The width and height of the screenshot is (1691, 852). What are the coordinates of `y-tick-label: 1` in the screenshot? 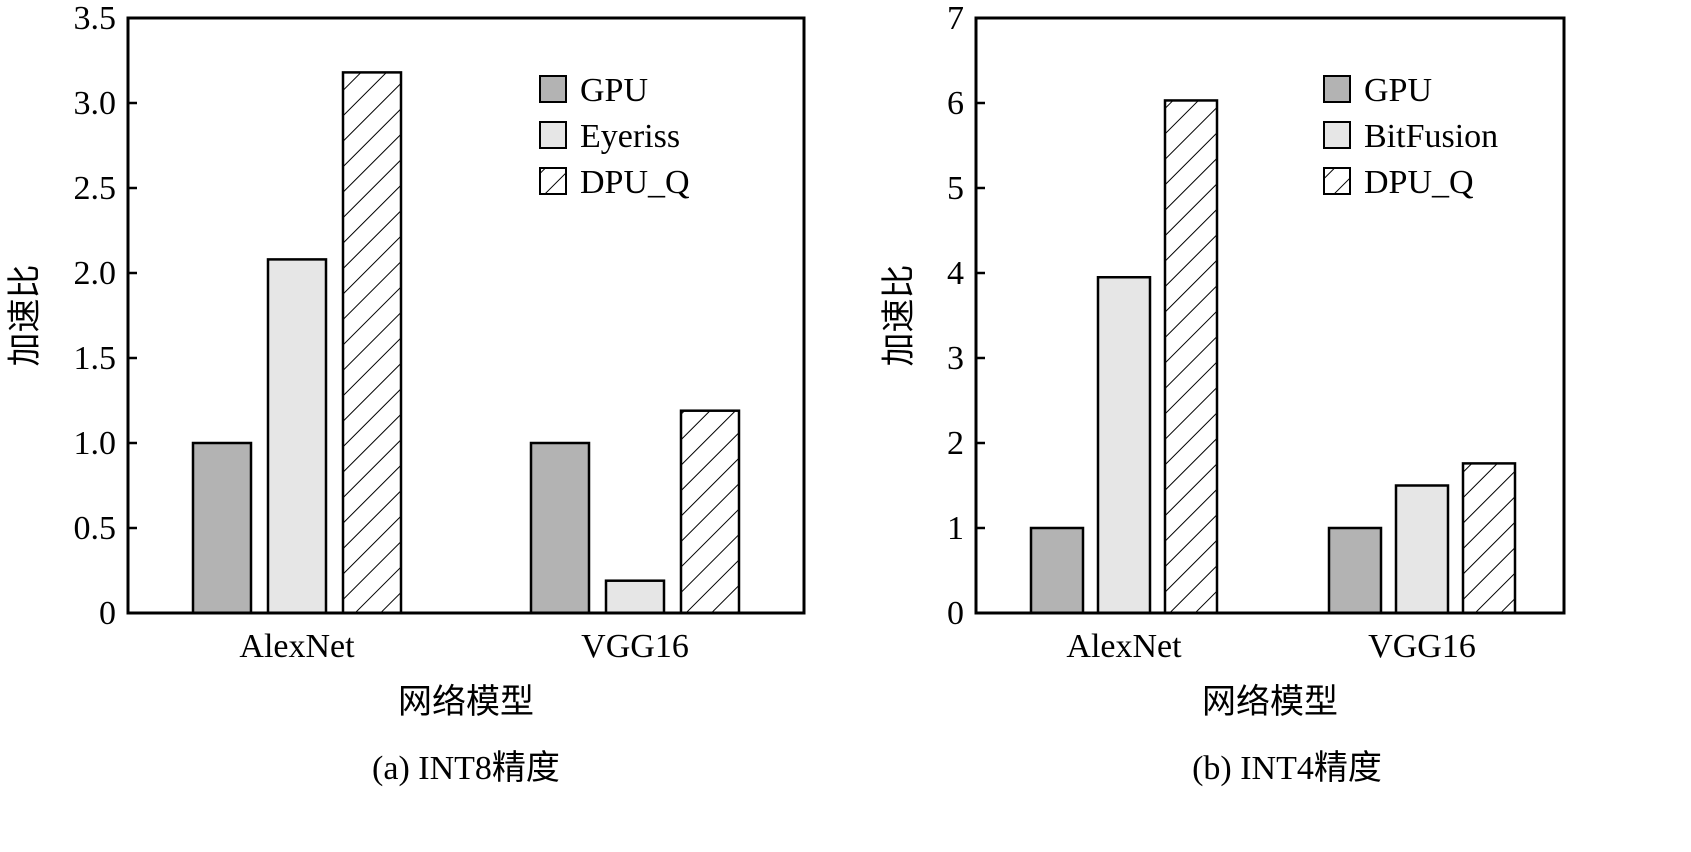 It's located at (955, 528).